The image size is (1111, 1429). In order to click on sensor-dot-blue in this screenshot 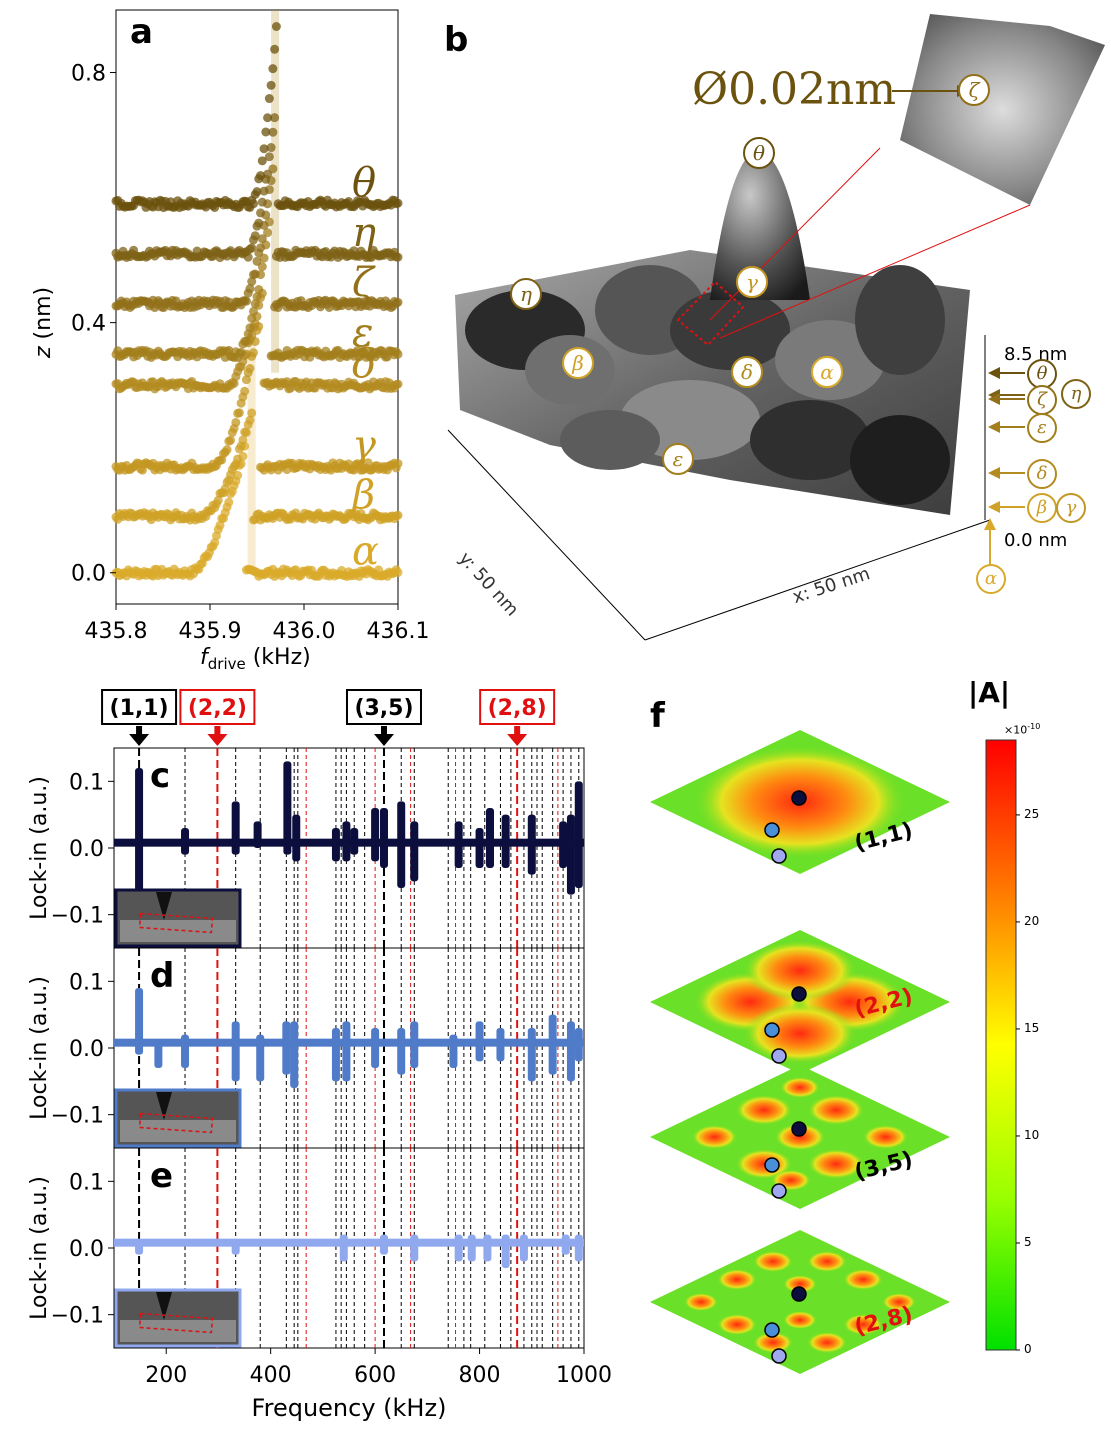, I will do `click(772, 1165)`.